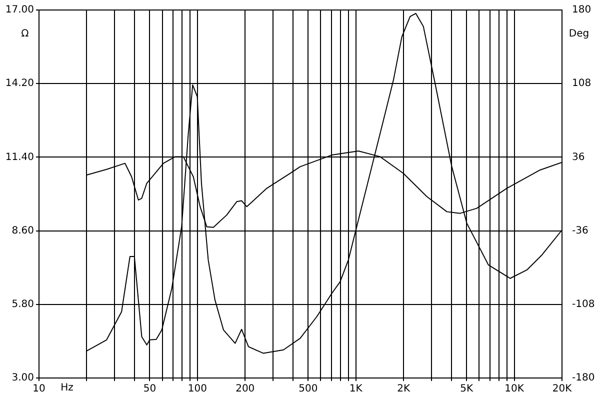 This screenshot has height=396, width=600. Describe the element at coordinates (582, 10) in the screenshot. I see `y2-tick-label: 180` at that location.